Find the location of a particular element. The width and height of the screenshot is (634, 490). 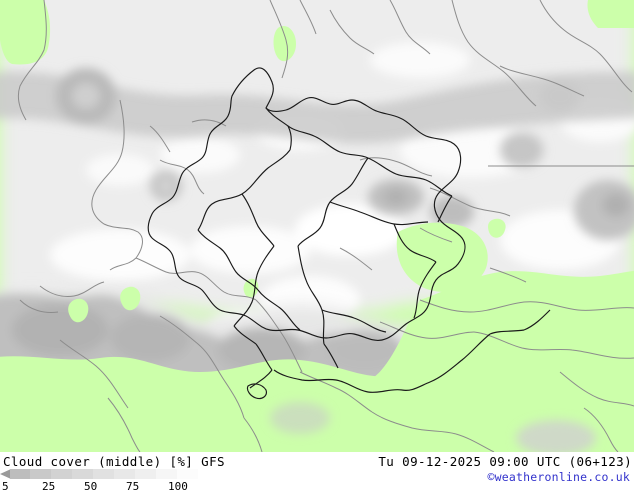

colorbar-tick-50: 50 is located at coordinates (91, 485).